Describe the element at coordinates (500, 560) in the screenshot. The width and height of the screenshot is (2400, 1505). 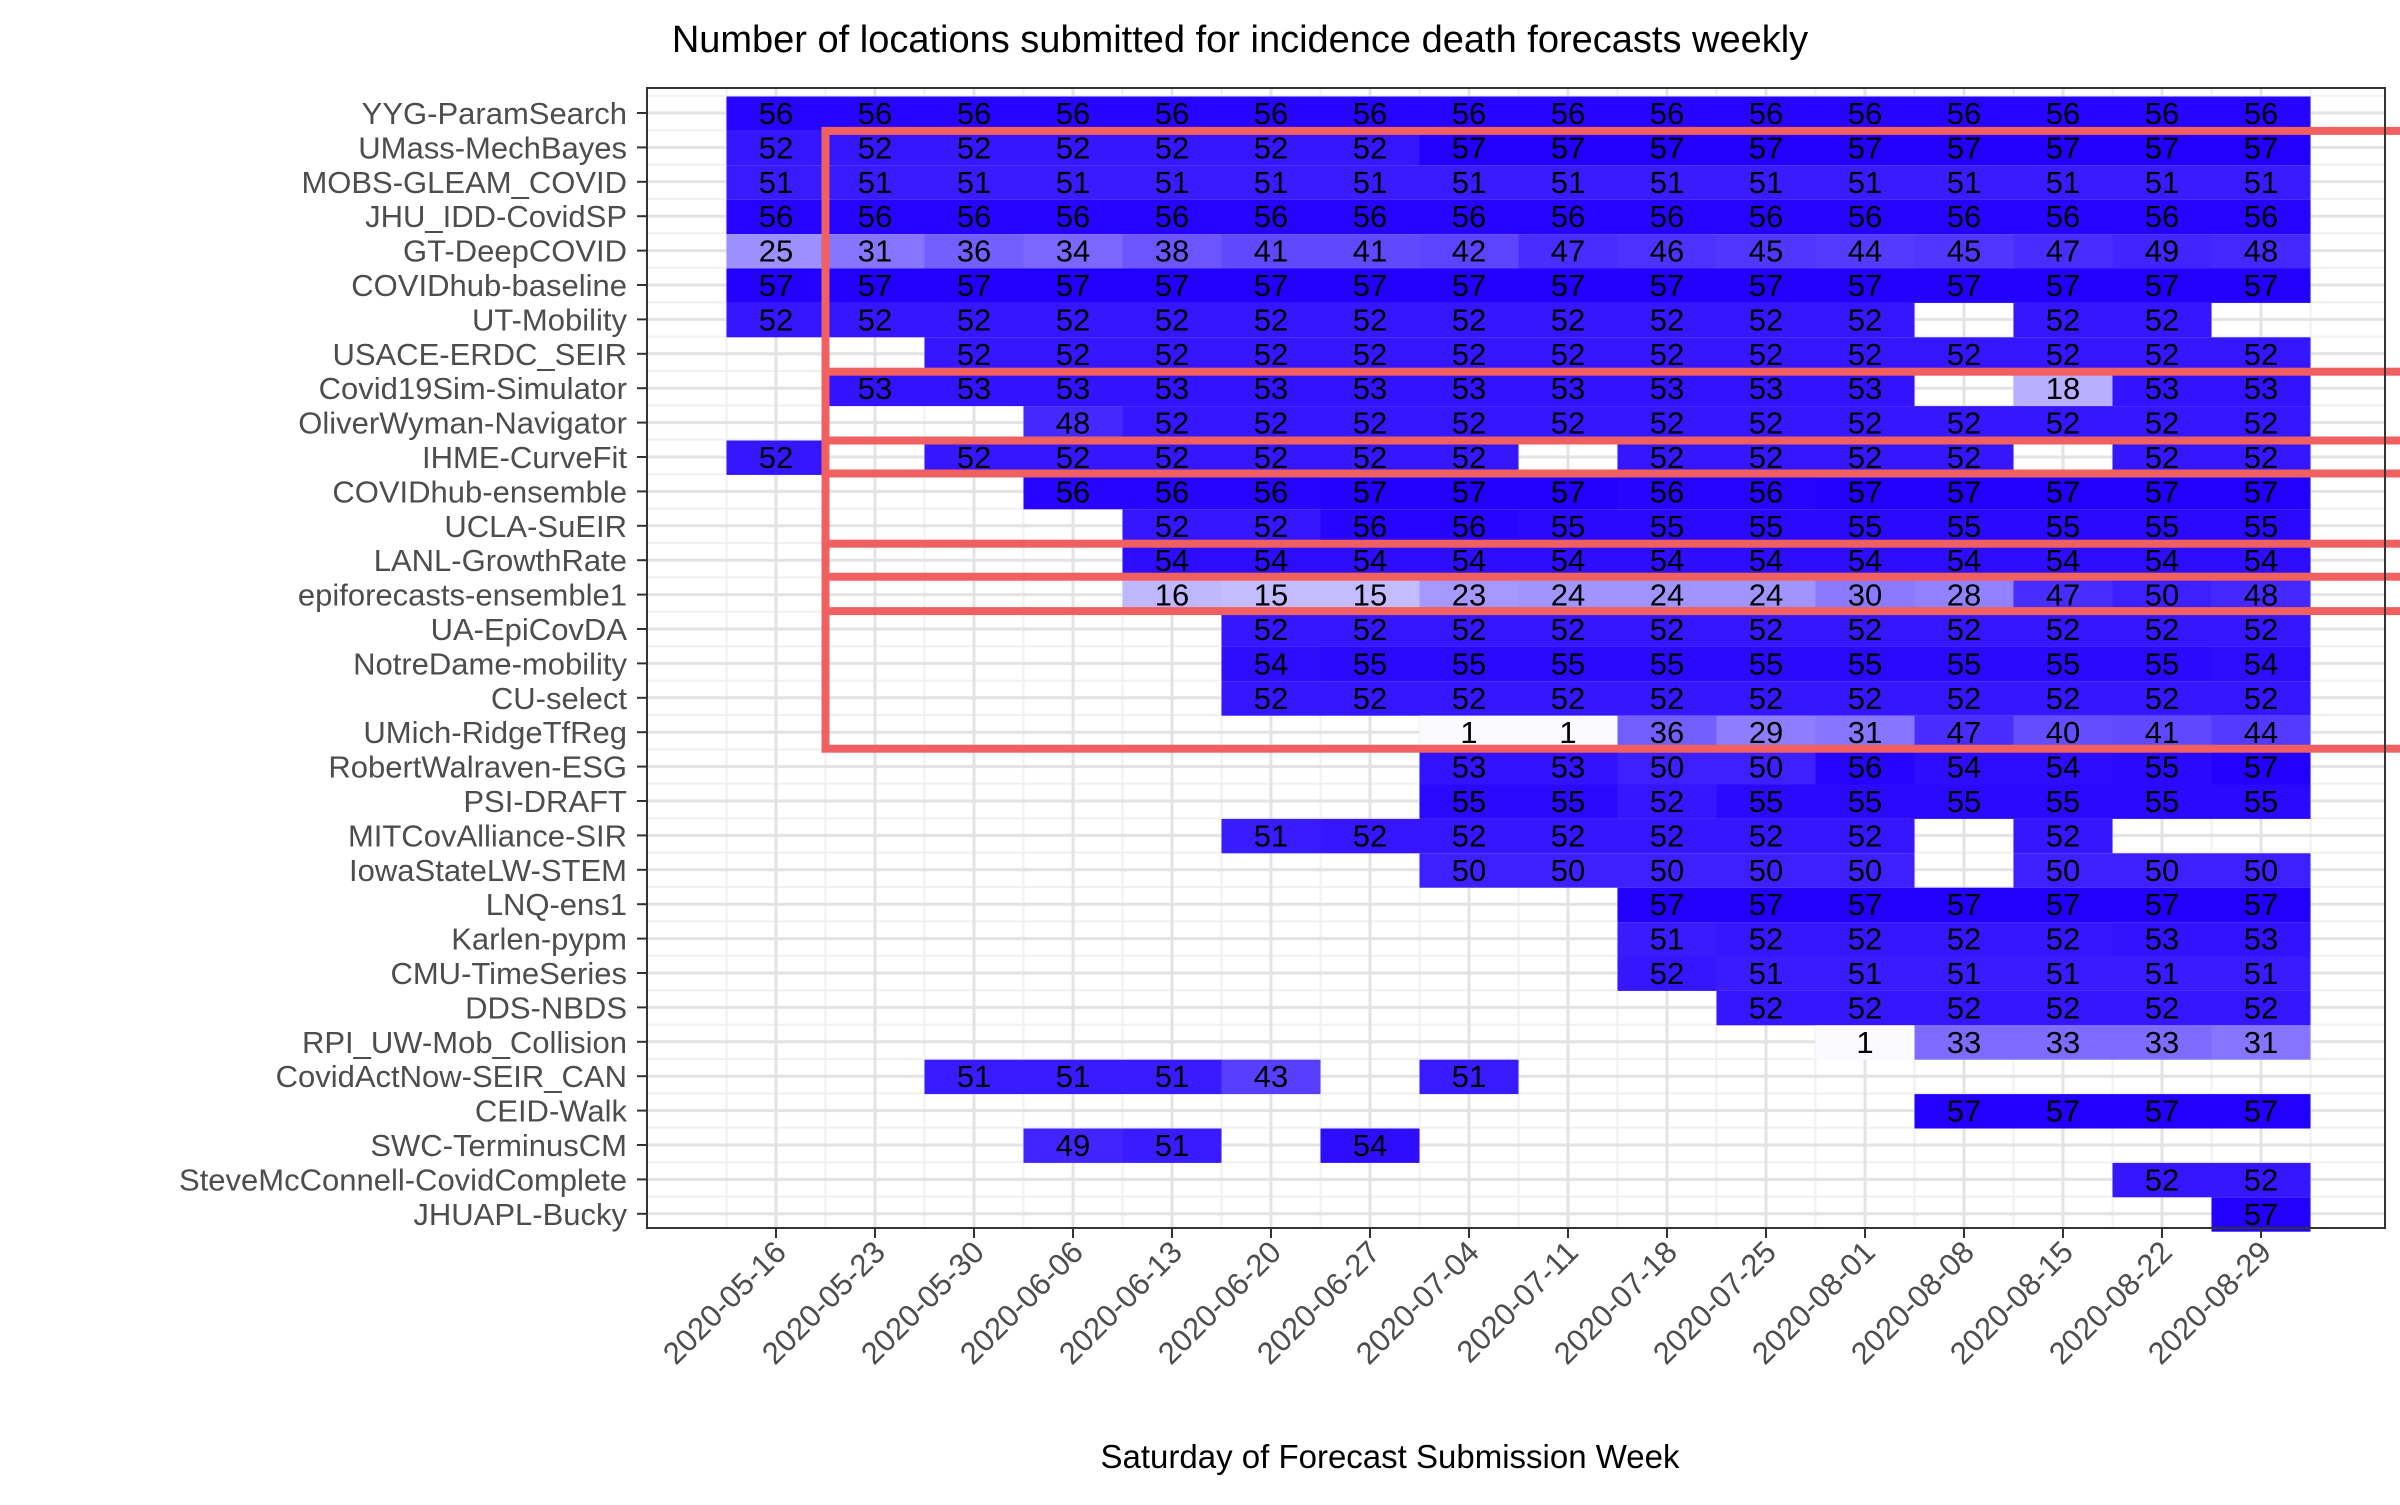
I see `y-tick-label-lanl-growthrate: LANL-GrowthRate` at that location.